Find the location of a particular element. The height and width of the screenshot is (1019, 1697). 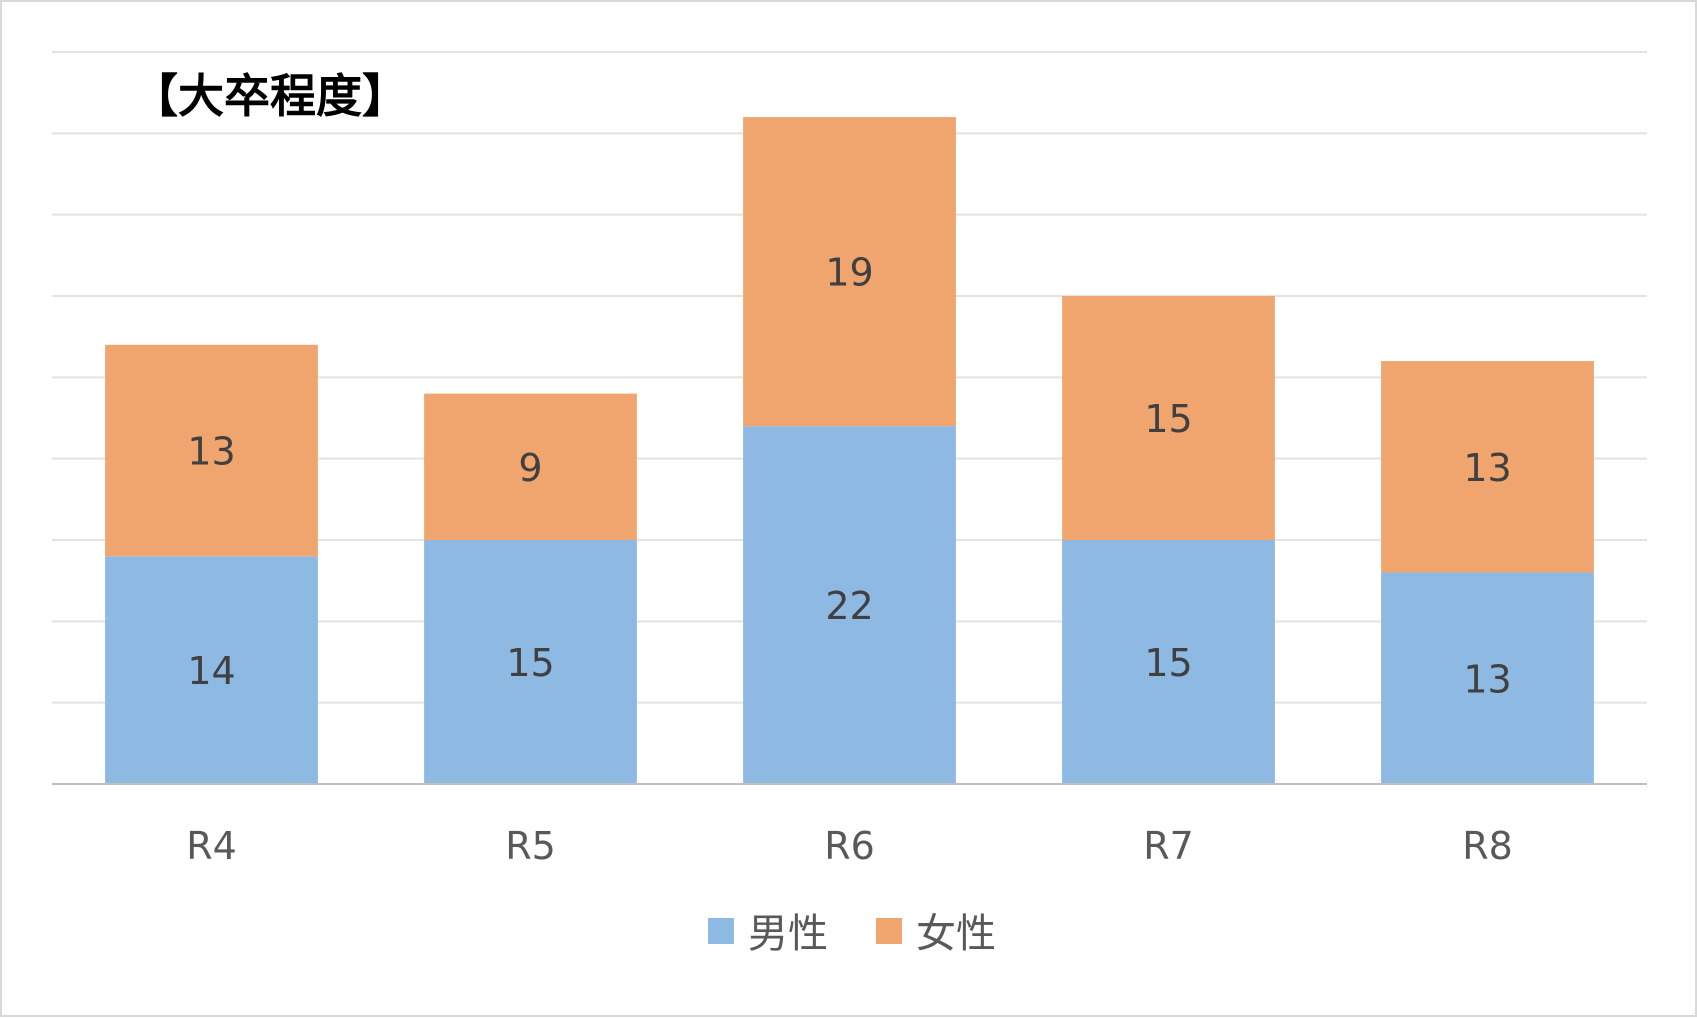

data-label-R8-series-1: 13 is located at coordinates (1487, 468).